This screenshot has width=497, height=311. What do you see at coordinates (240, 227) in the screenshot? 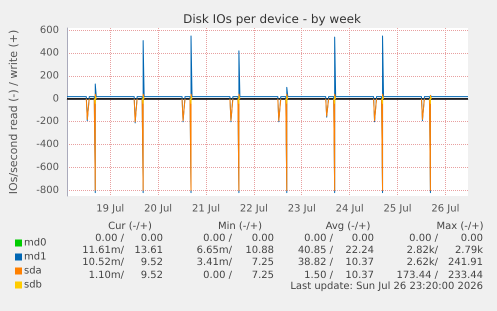
I see `text: Min (-/+)` at bounding box center [240, 227].